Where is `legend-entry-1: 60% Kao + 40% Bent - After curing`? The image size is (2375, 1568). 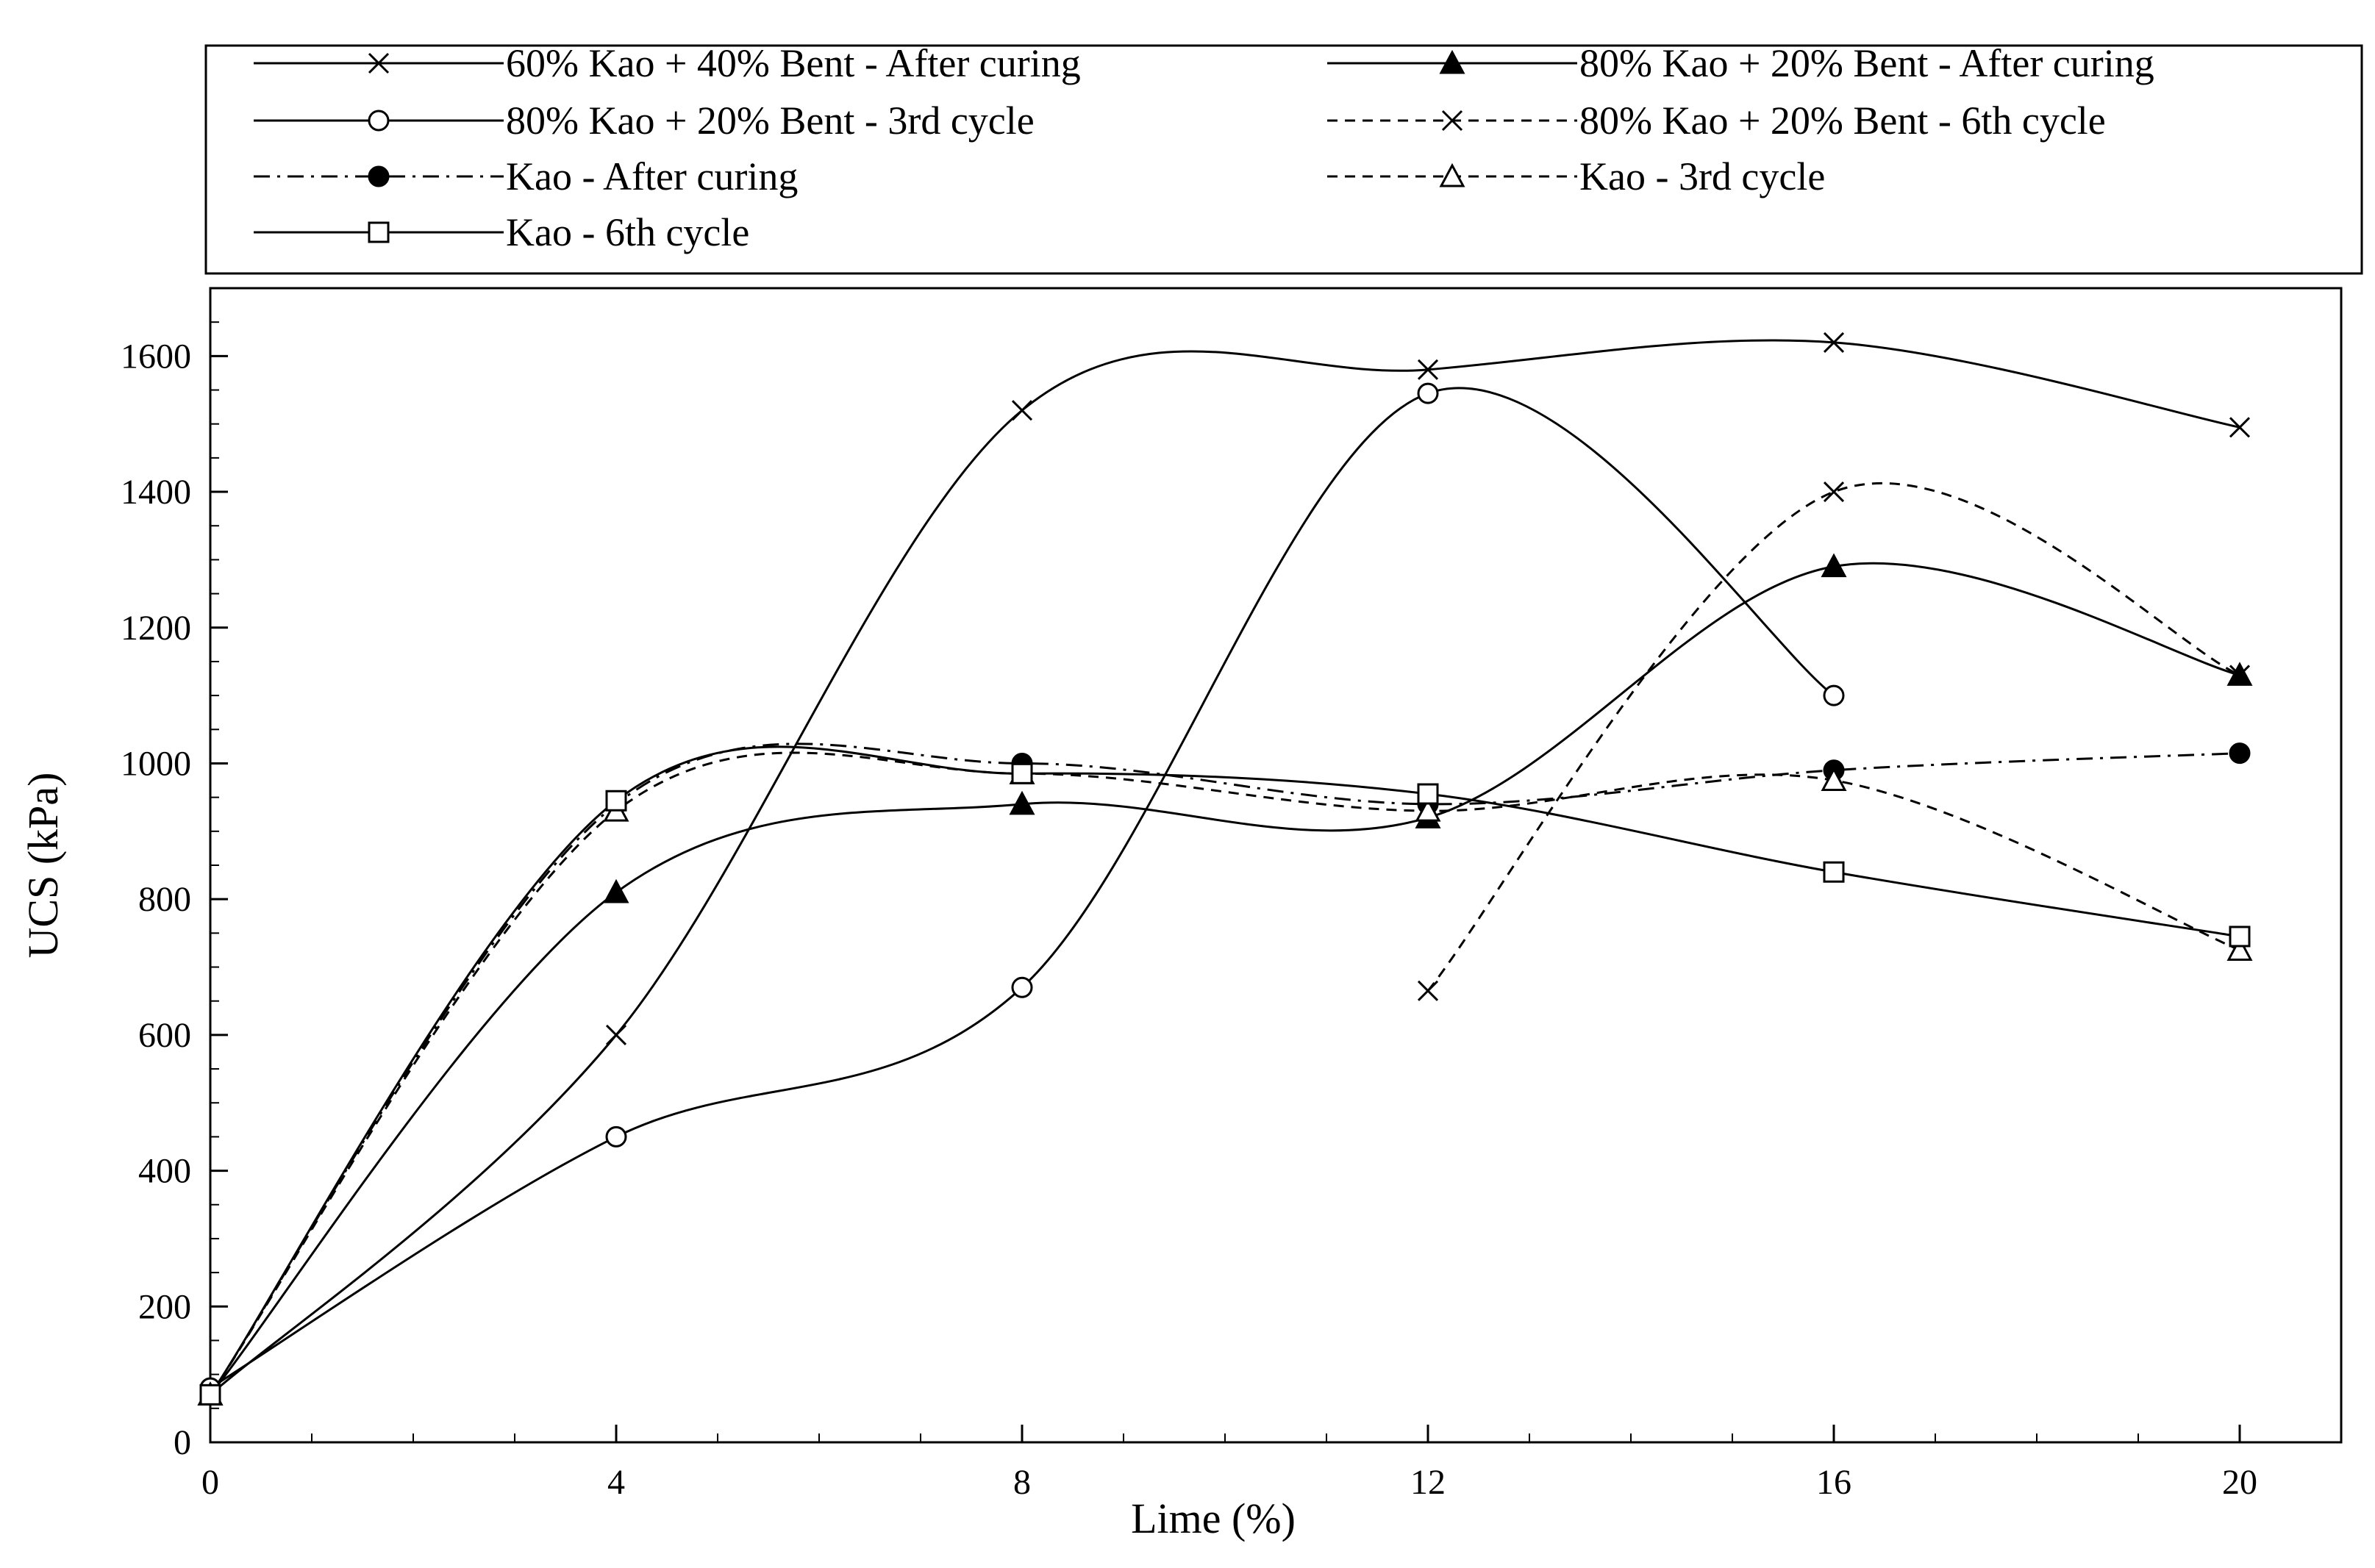 legend-entry-1: 60% Kao + 40% Bent - After curing is located at coordinates (668, 63).